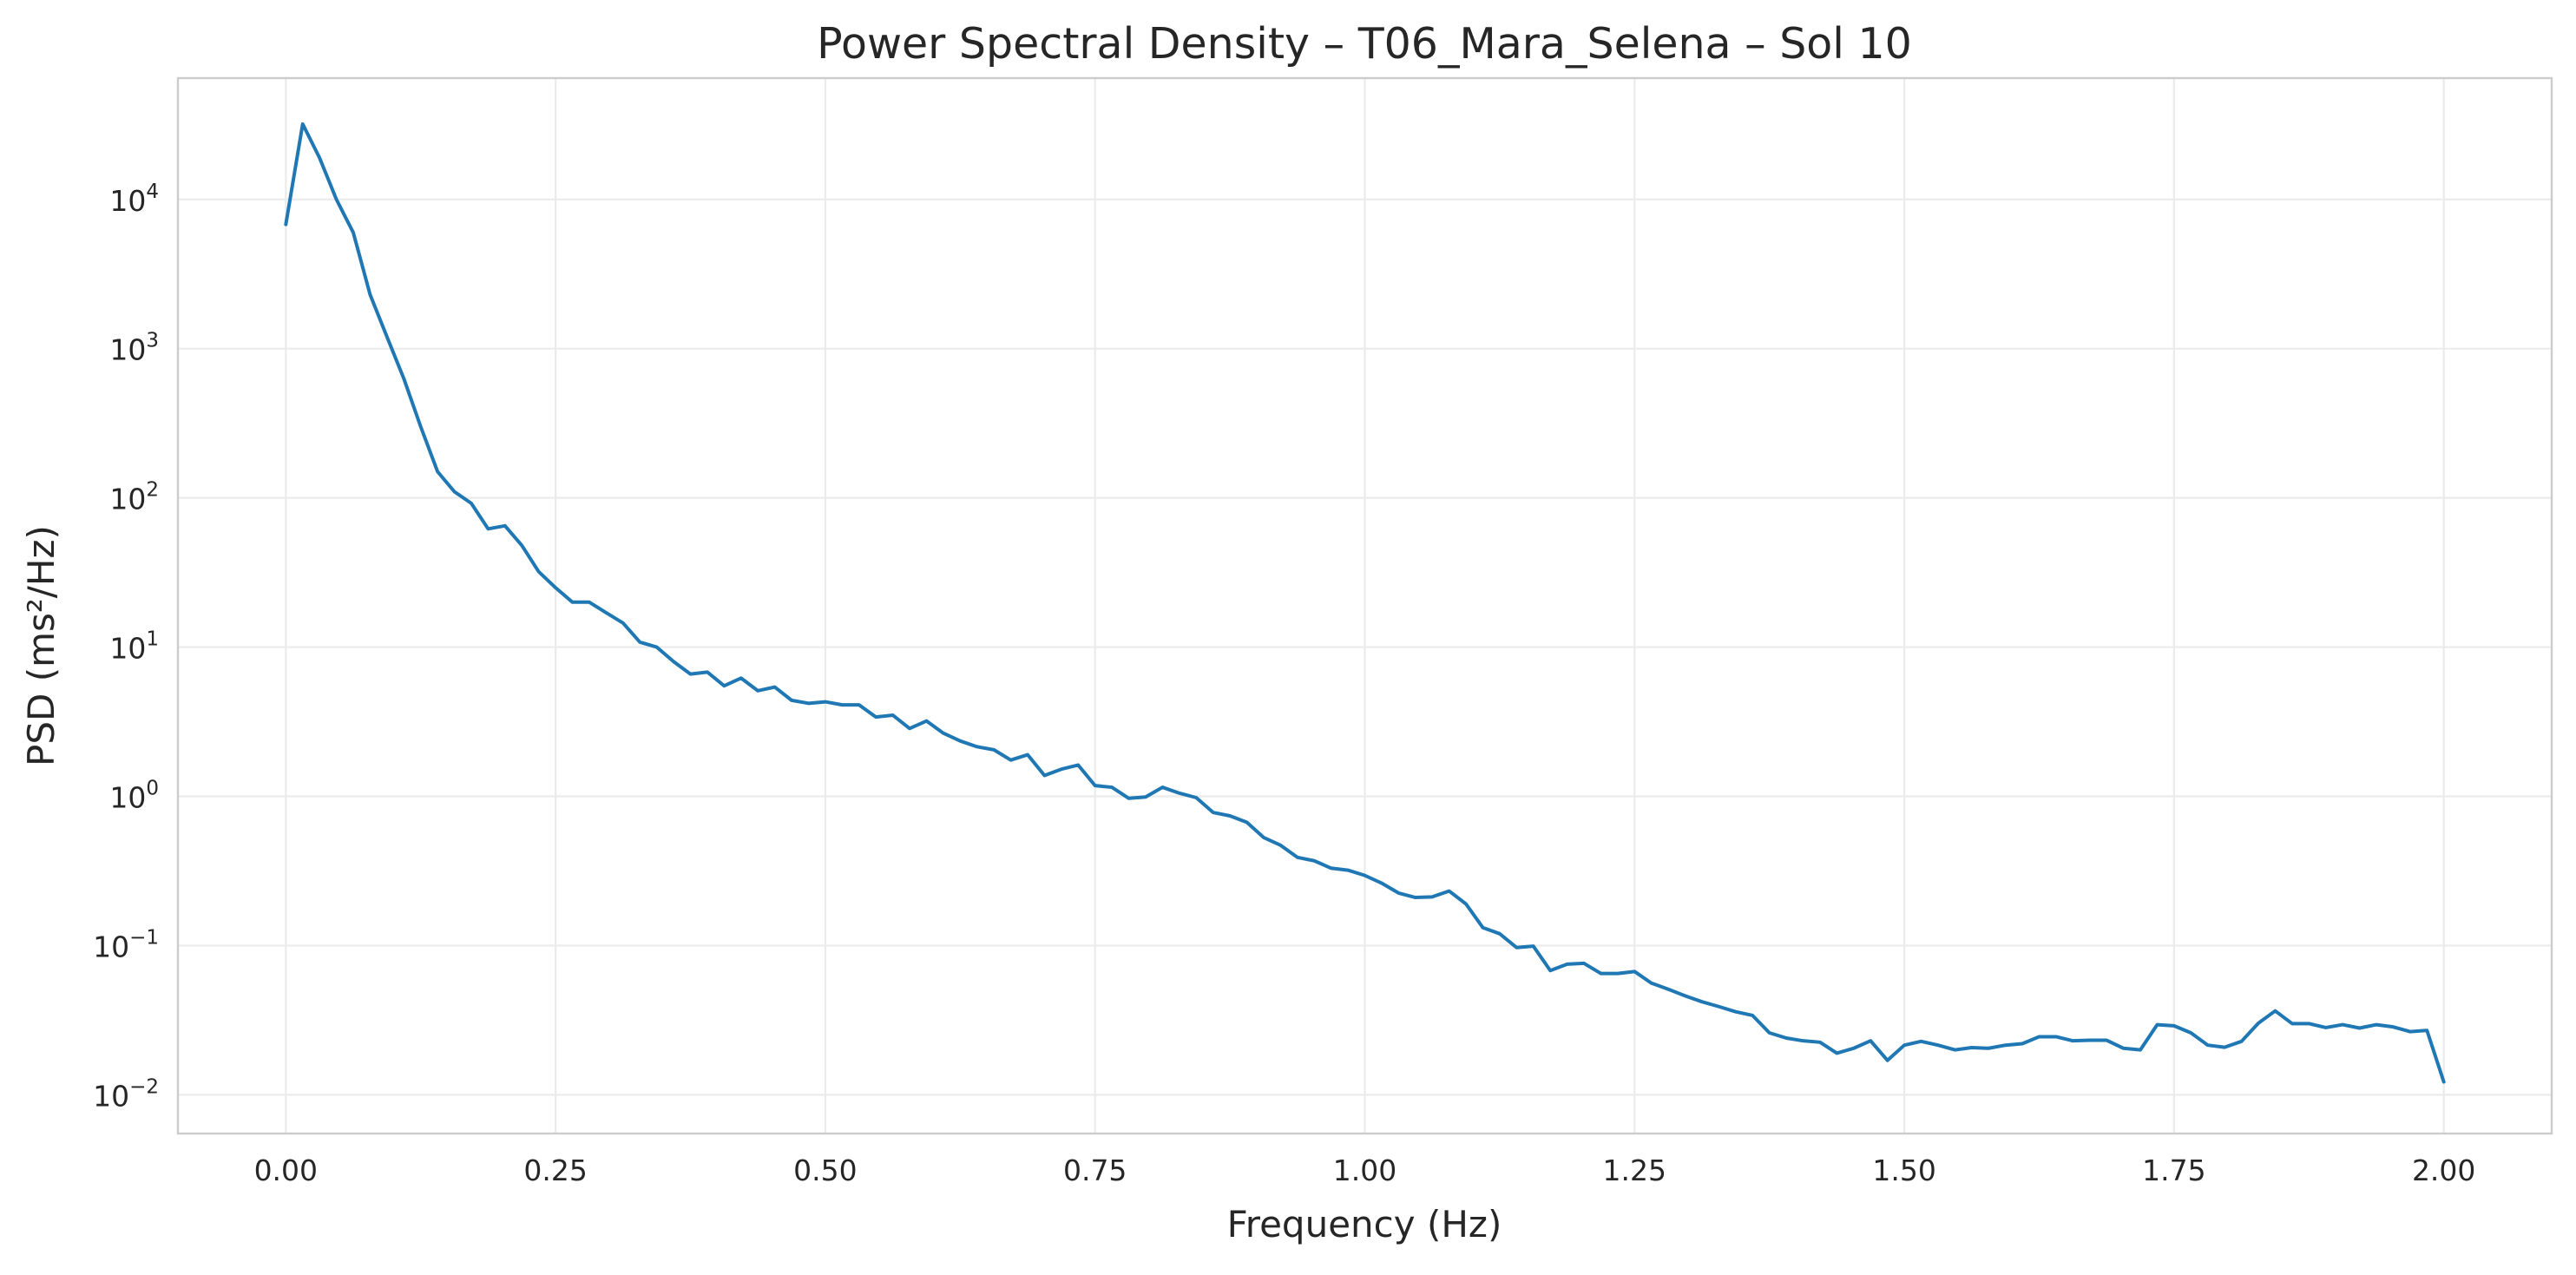 Image resolution: width=2576 pixels, height=1275 pixels. I want to click on x-tick-label: 2.00, so click(2443, 1170).